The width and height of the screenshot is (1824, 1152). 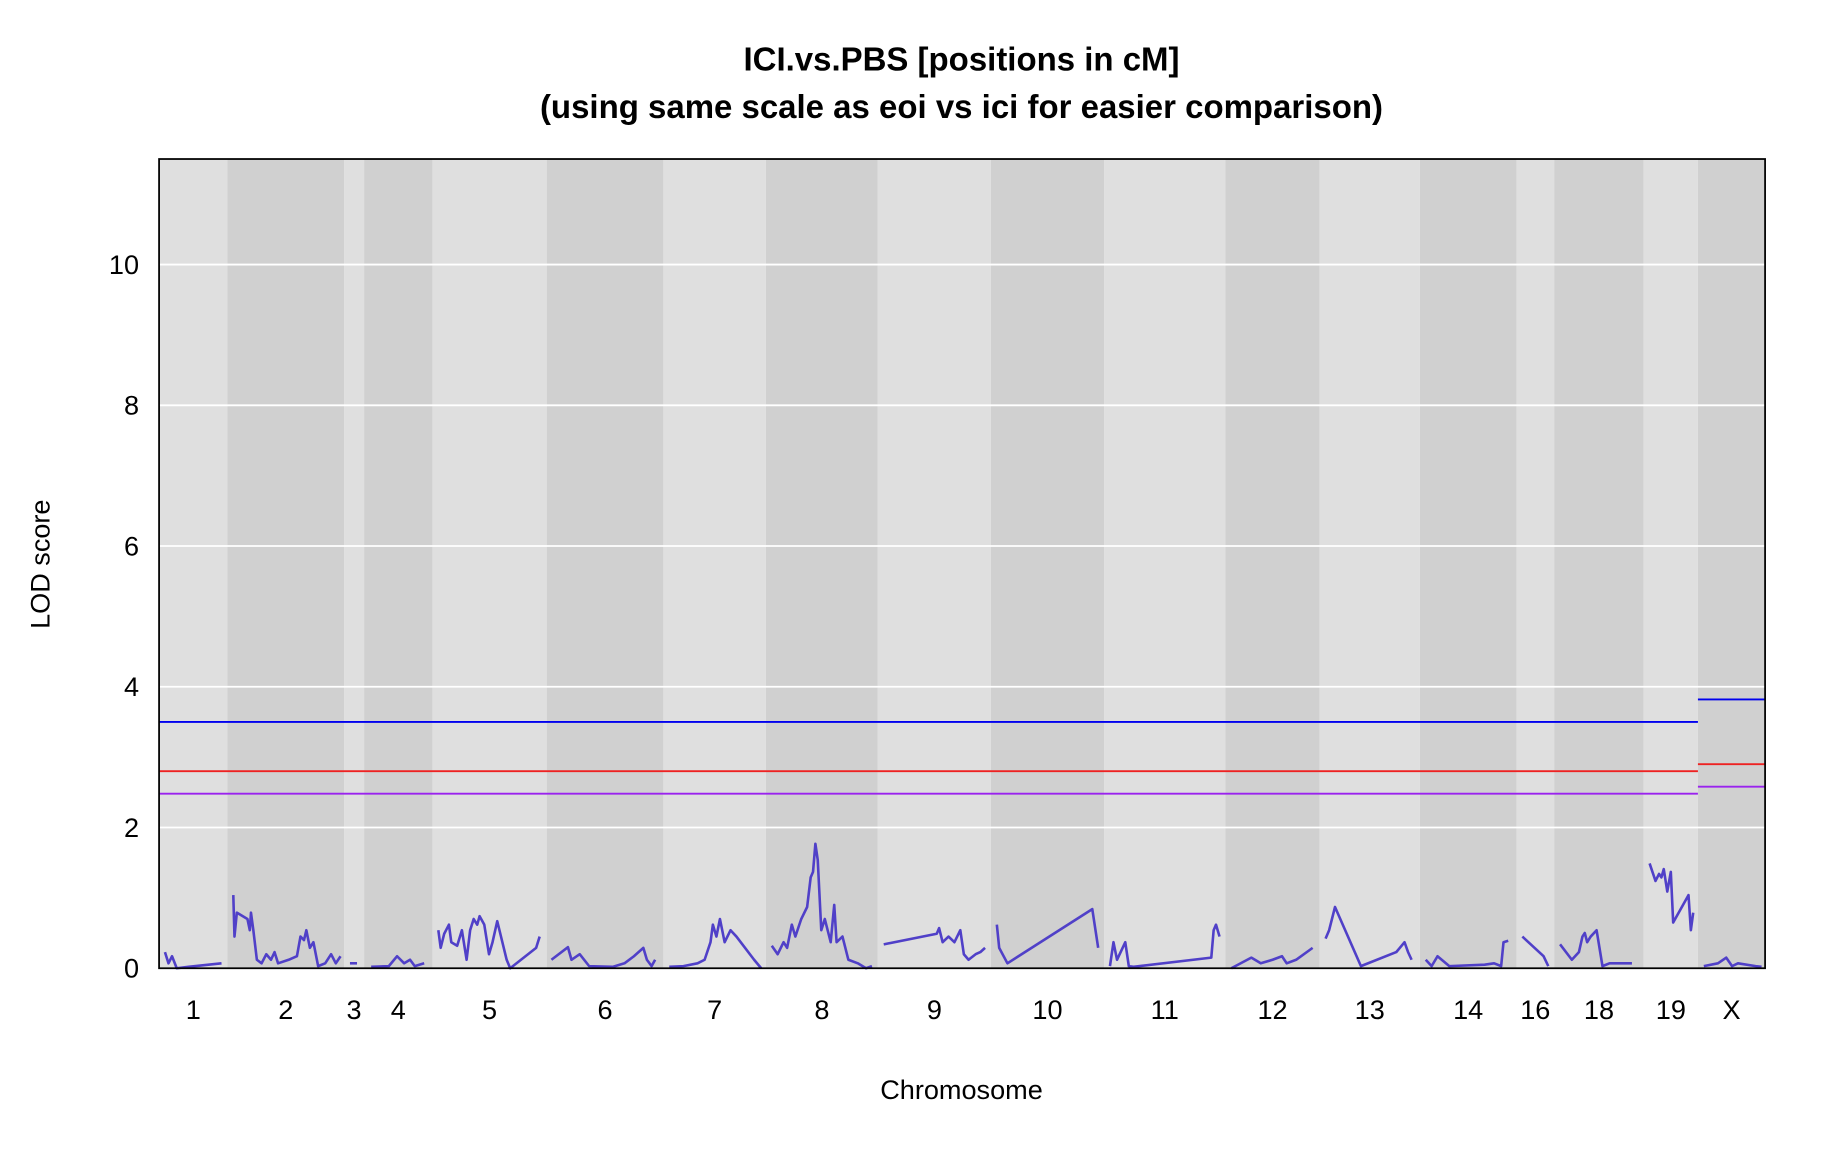 What do you see at coordinates (489, 1009) in the screenshot?
I see `x-tick-label-5: 5` at bounding box center [489, 1009].